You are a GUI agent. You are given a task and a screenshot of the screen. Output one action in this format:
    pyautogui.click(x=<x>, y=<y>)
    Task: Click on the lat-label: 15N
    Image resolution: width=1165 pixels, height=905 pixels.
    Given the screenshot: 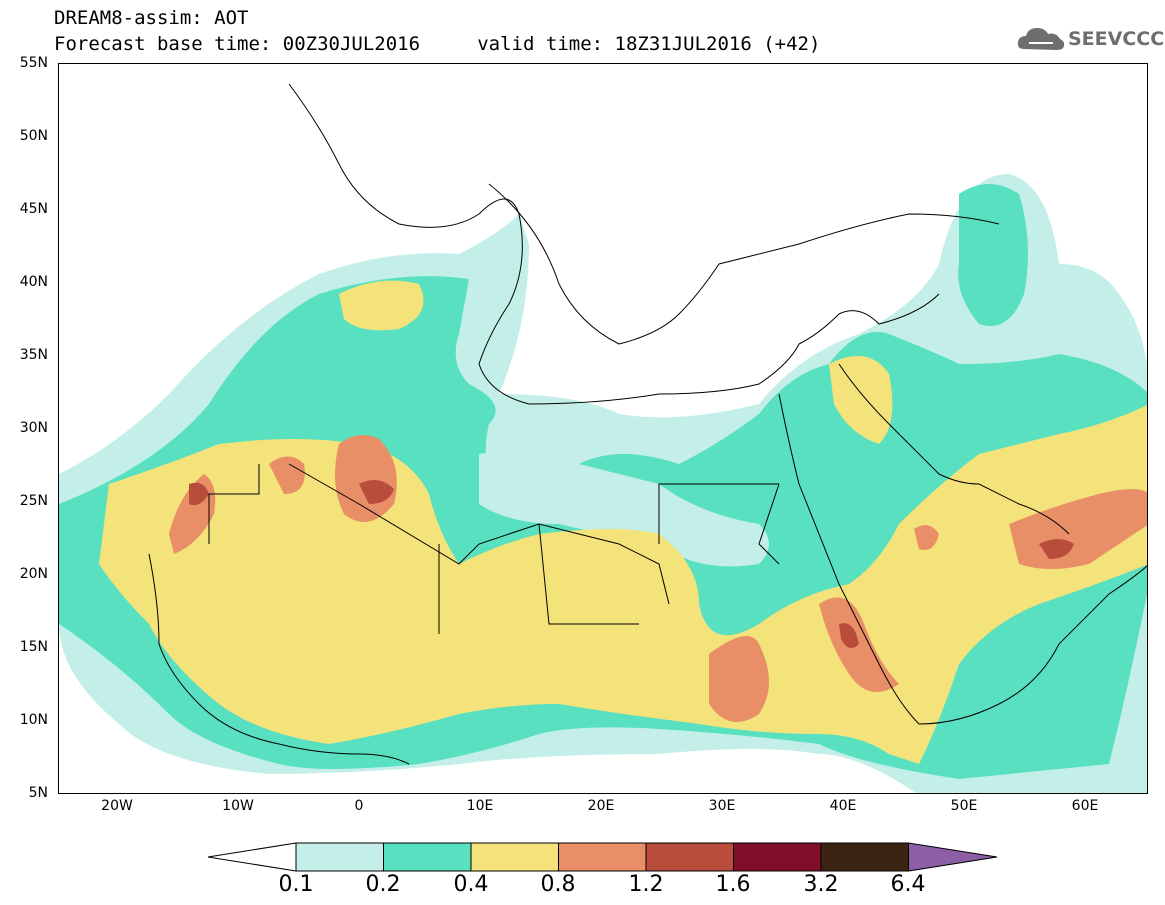 What is the action you would take?
    pyautogui.click(x=33, y=647)
    